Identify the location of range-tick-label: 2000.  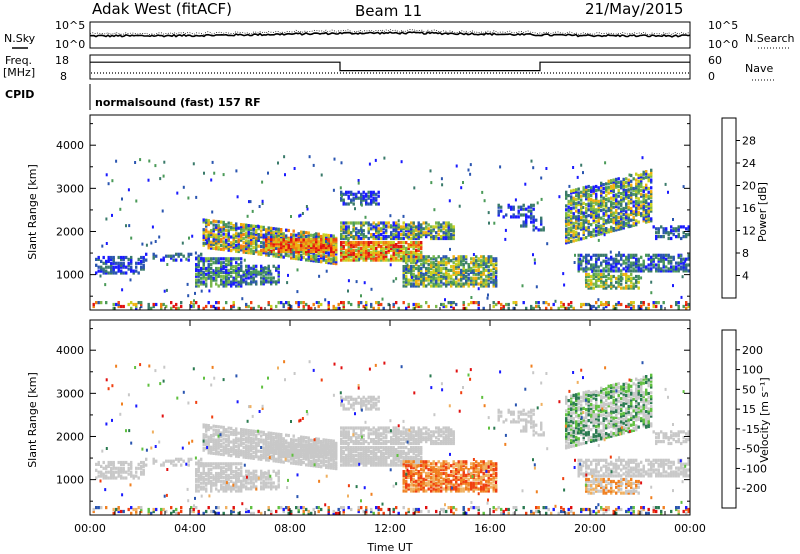
(70, 231).